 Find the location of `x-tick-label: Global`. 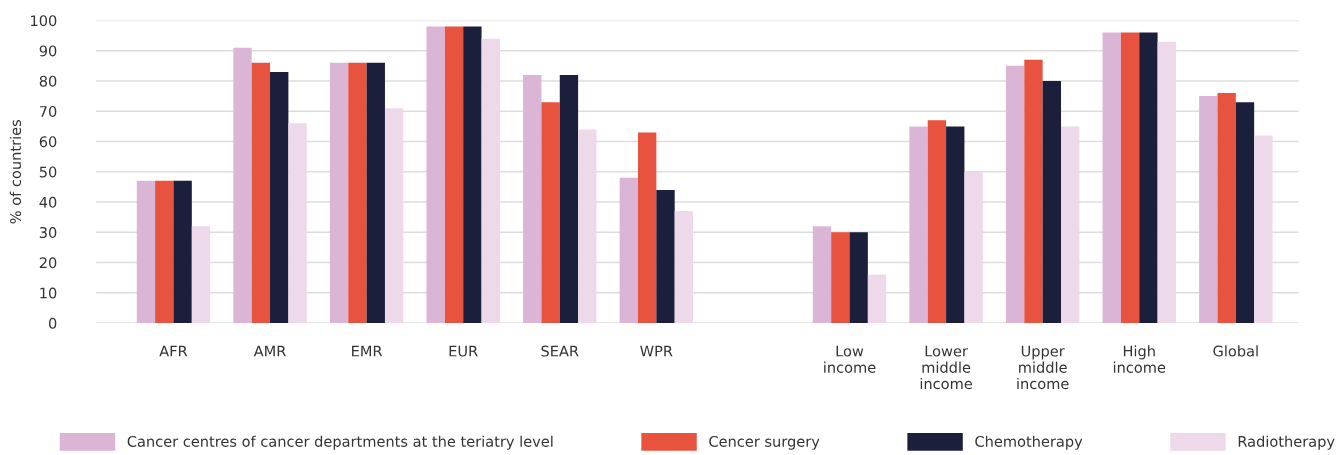

x-tick-label: Global is located at coordinates (1235, 351).